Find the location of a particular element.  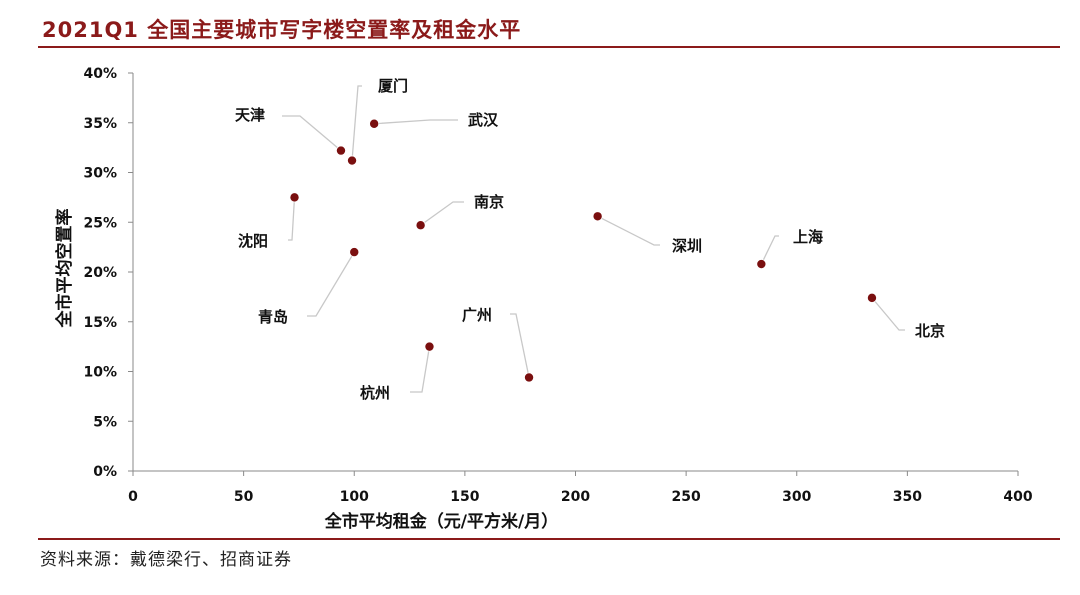

point-label: 厦门 is located at coordinates (393, 86).